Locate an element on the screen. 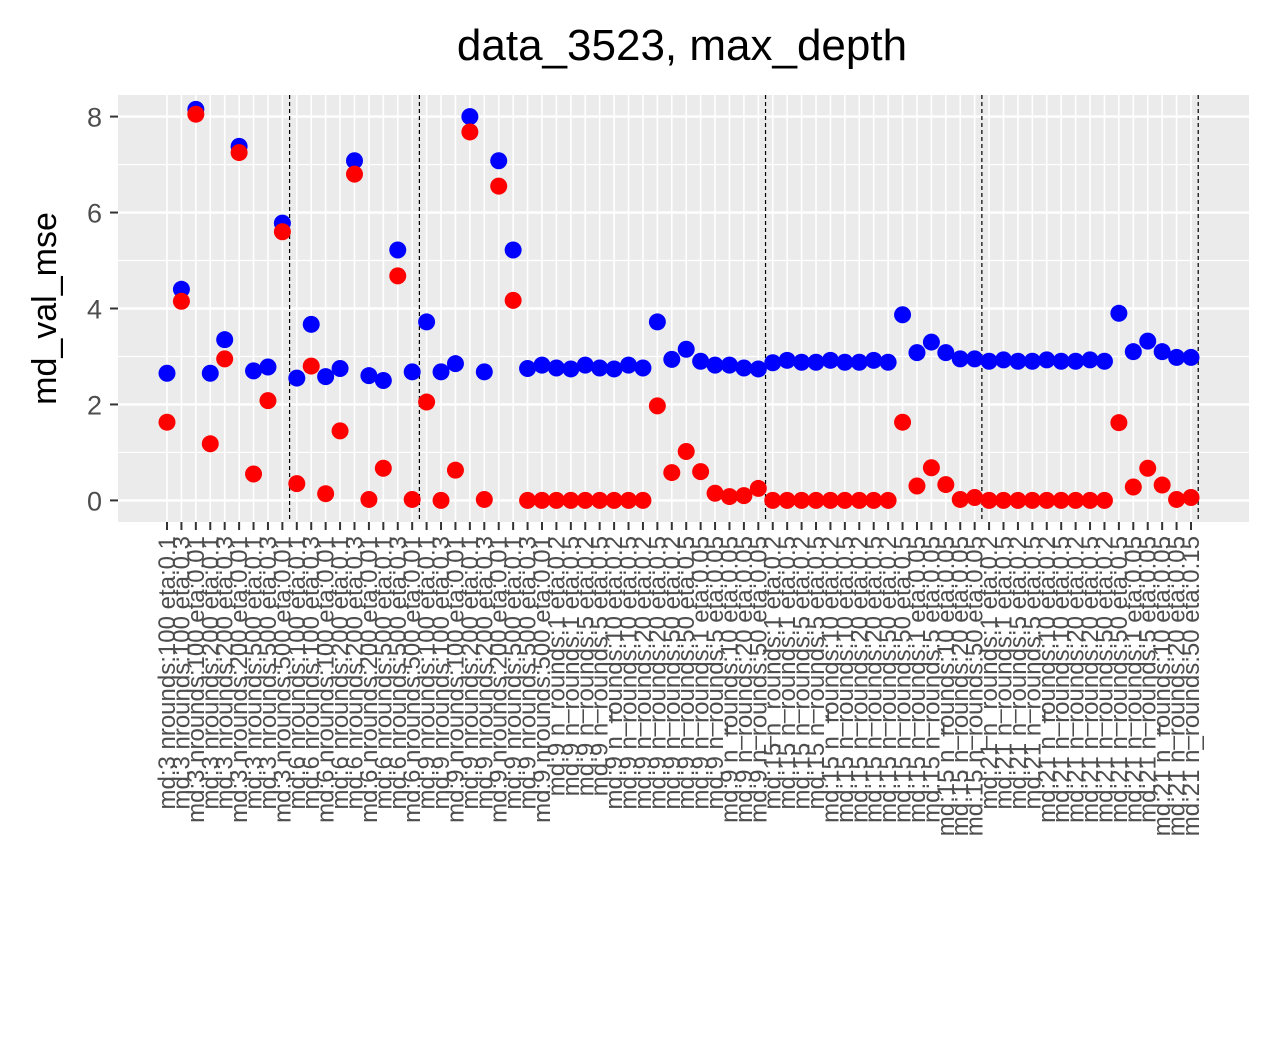  y-tick-label: 6 is located at coordinates (94, 214).